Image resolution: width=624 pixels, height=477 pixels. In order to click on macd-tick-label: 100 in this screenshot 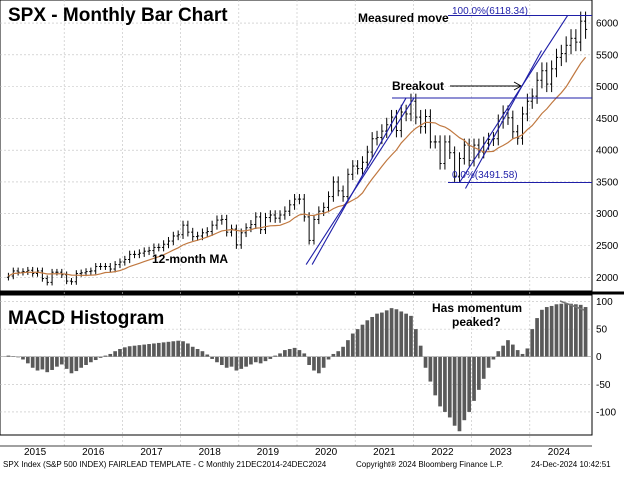, I will do `click(604, 302)`.